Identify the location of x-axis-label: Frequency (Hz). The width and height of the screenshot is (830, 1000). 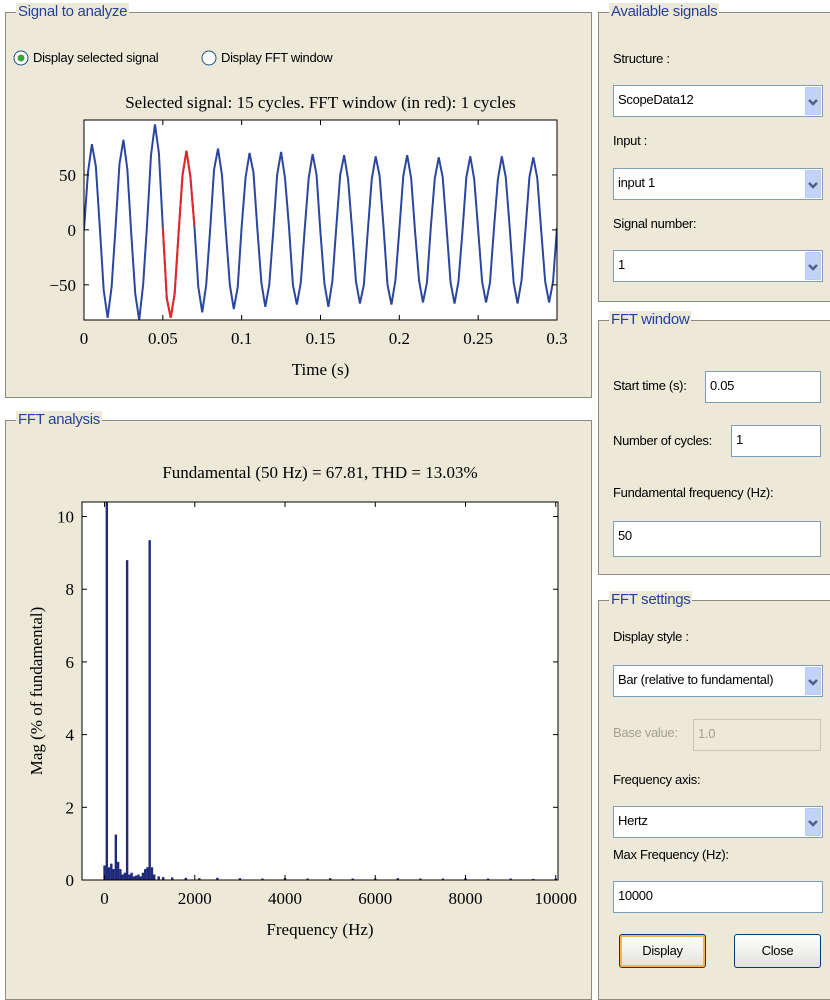
(319, 929).